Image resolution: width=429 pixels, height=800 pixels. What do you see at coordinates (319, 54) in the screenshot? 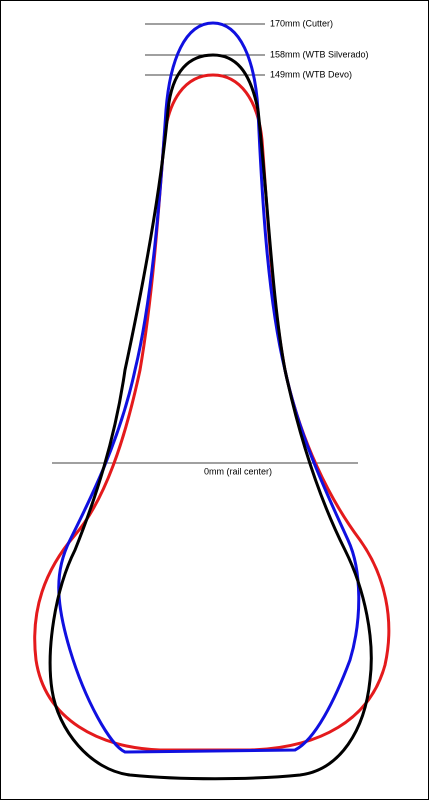
I see `label: 158mm (WTB Silverado)` at bounding box center [319, 54].